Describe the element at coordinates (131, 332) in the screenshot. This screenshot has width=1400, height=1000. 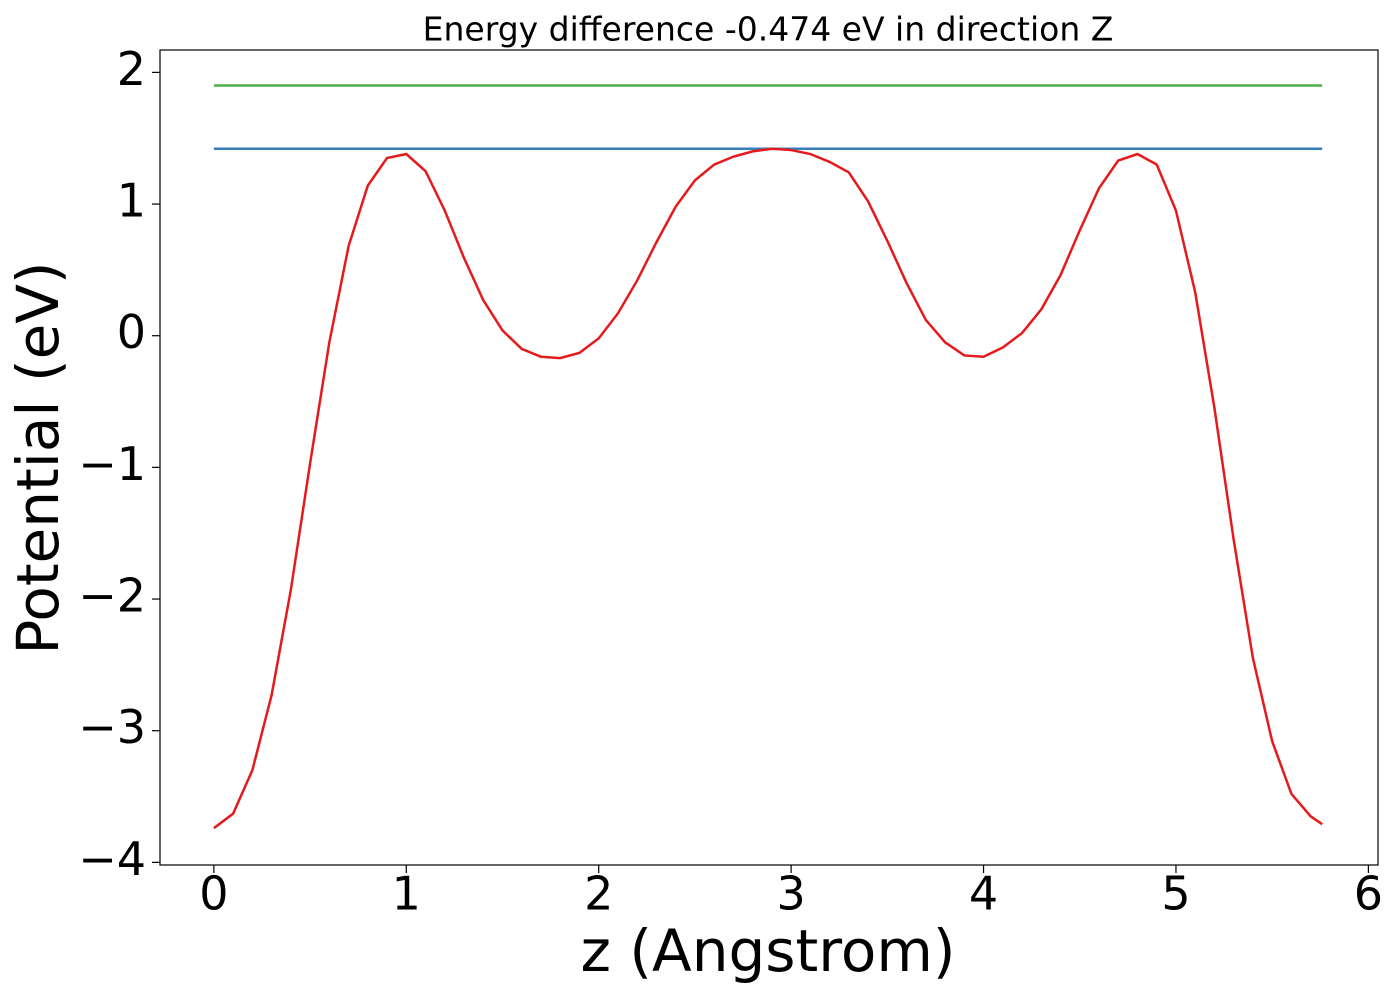
I see `y-tick-label: 0` at that location.